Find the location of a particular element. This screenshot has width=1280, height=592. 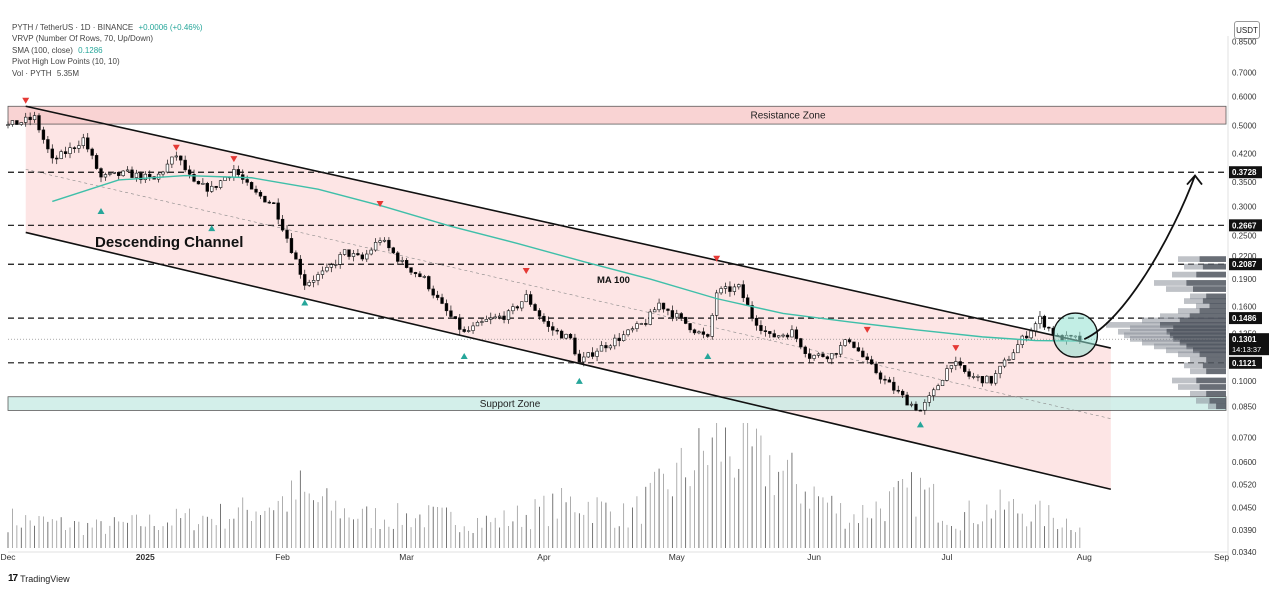

projection-arrowhead-icon is located at coordinates (1194, 180).